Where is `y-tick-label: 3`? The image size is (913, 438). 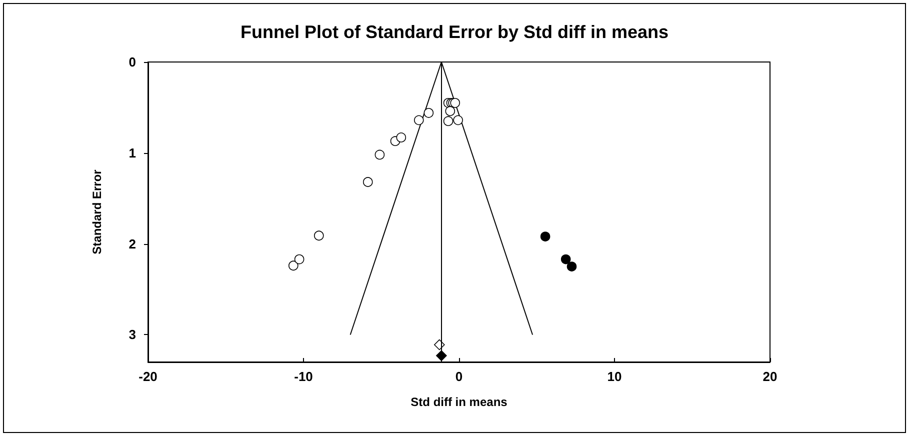
y-tick-label: 3 is located at coordinates (132, 334).